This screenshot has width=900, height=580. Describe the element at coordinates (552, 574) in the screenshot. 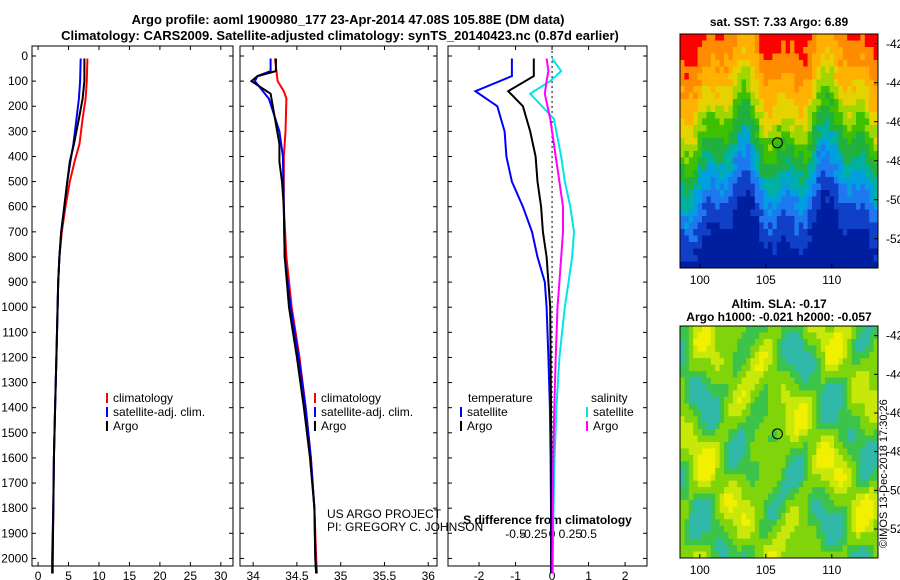

I see `x-tick-label: 0` at that location.